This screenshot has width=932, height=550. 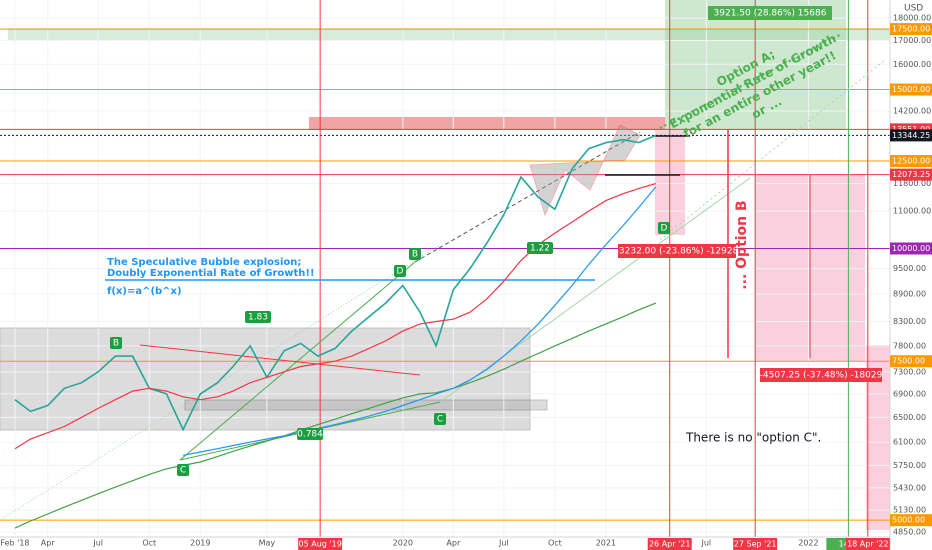 I want to click on annotation: The Speculative Bubble explosion;, so click(x=204, y=262).